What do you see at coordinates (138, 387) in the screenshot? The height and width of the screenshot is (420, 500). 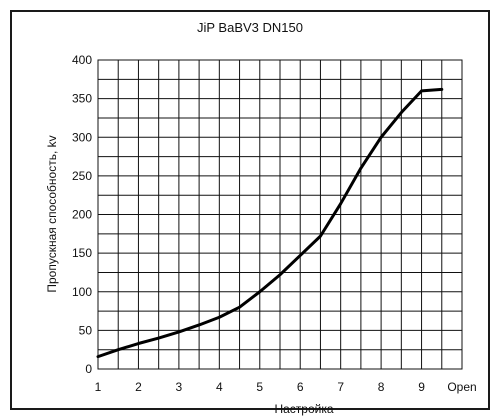 I see `x-tick-label: 2` at bounding box center [138, 387].